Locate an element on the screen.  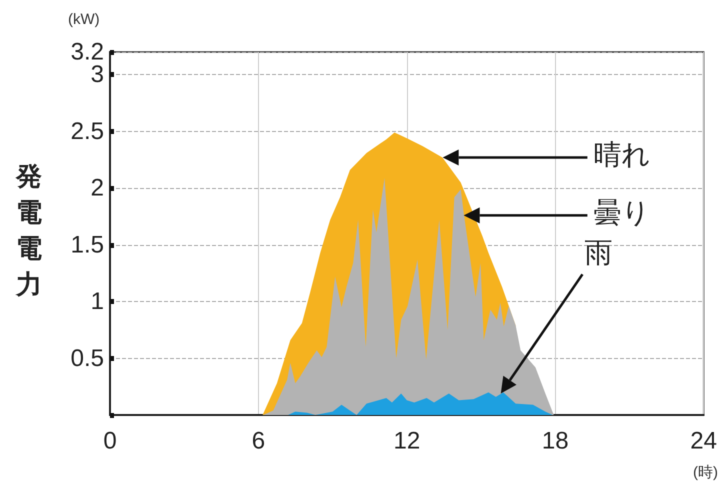
y-tick-label: 0.5 is located at coordinates (87, 358).